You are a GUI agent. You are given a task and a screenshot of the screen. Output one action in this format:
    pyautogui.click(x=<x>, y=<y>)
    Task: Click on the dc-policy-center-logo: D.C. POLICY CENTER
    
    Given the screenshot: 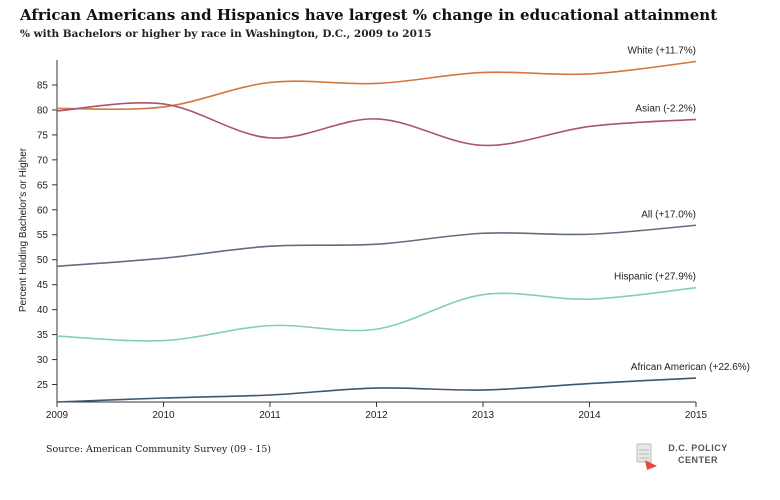 What is the action you would take?
    pyautogui.click(x=688, y=456)
    